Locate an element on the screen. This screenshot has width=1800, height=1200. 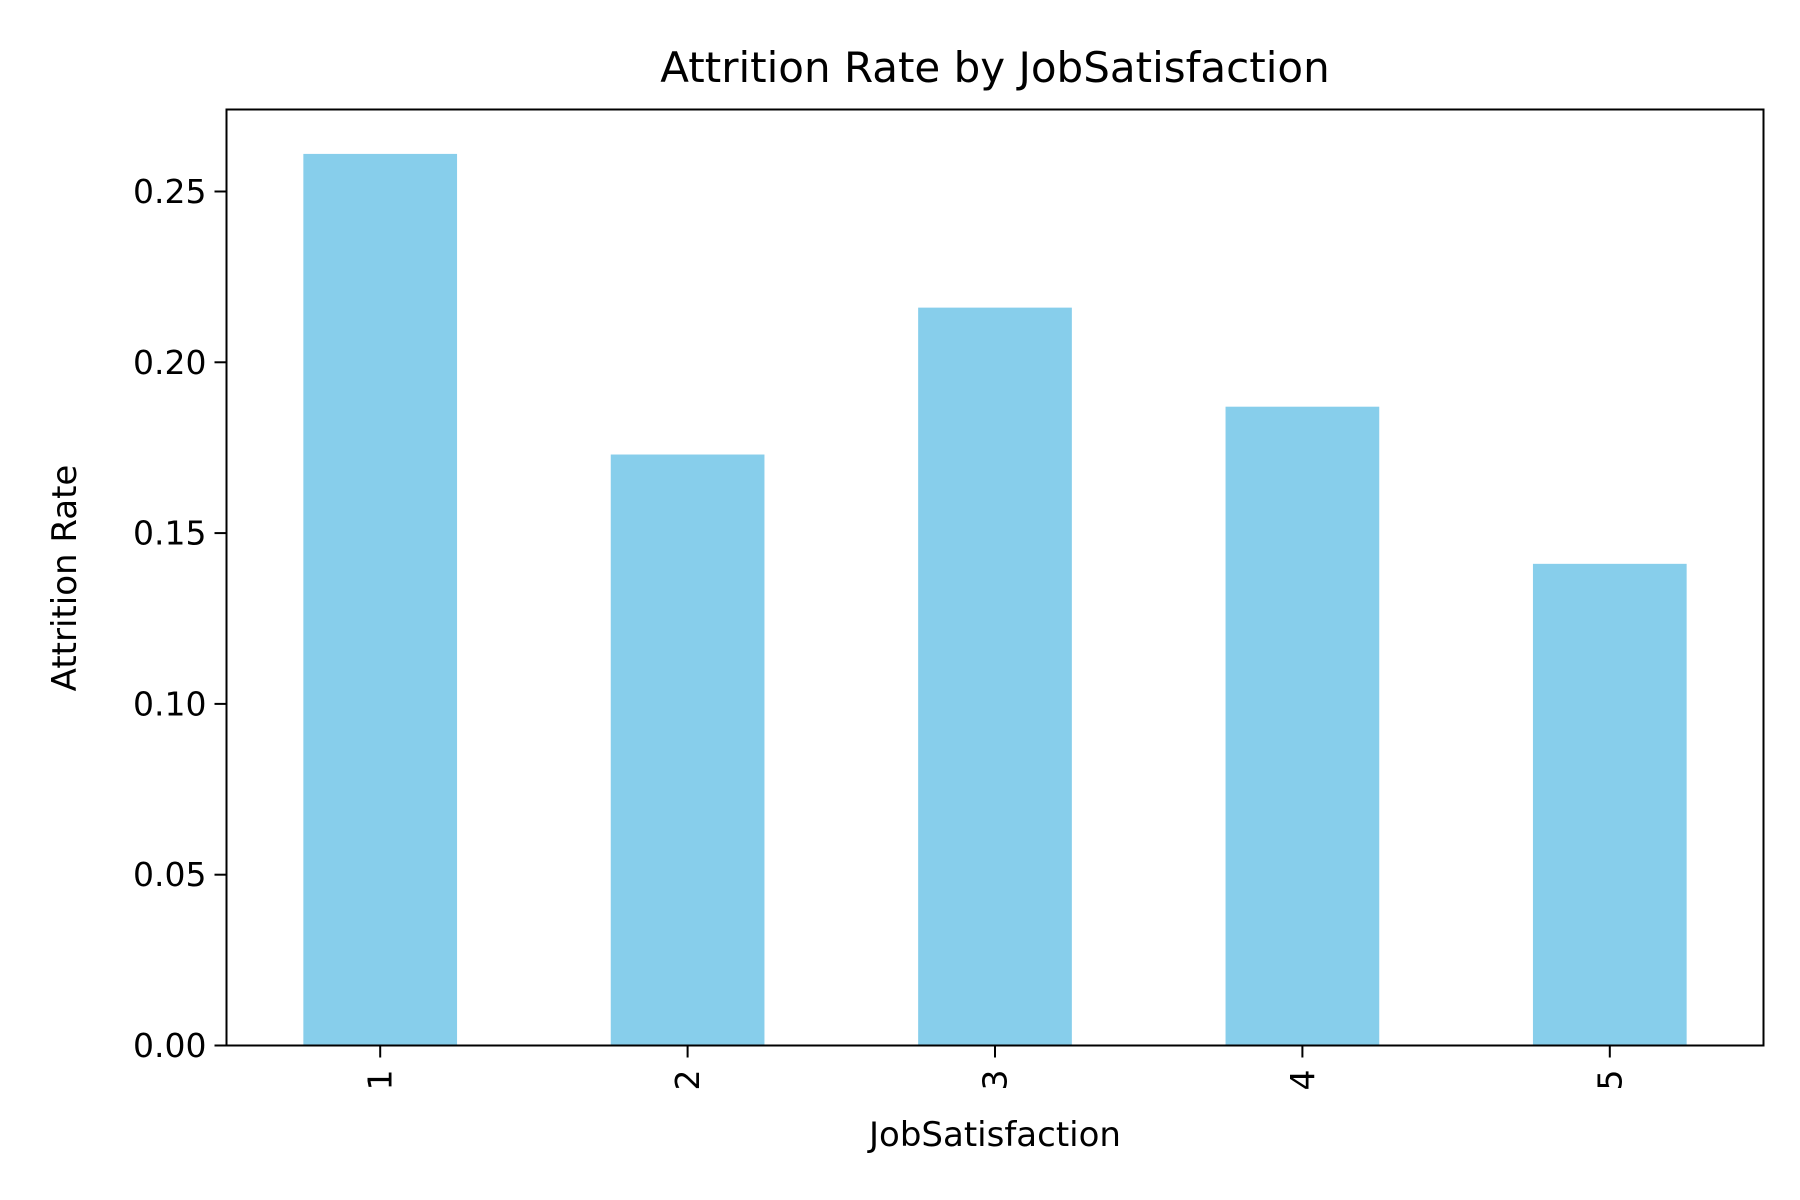
y-tick-label-0.00: 0.00 is located at coordinates (169, 1045).